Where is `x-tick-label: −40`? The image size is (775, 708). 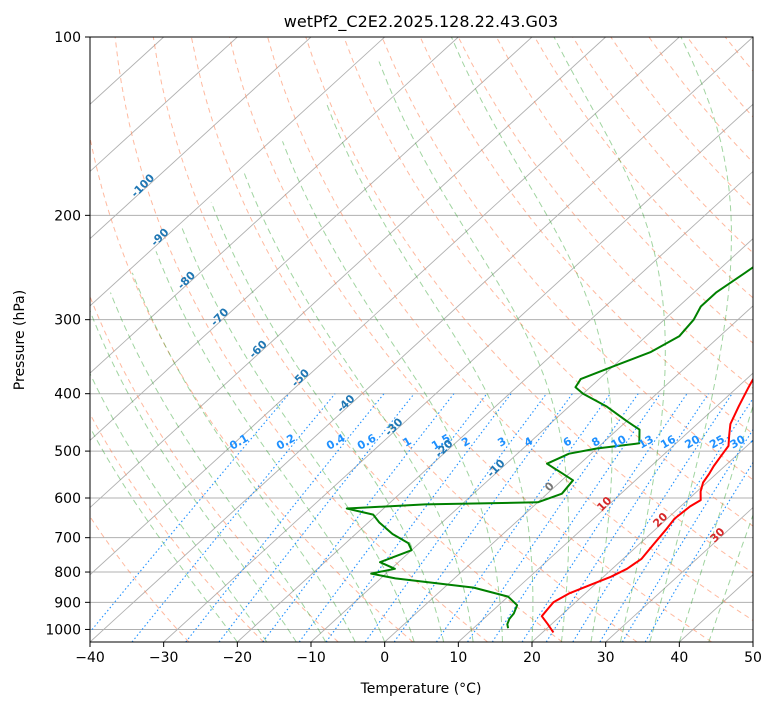 x-tick-label: −40 is located at coordinates (90, 658).